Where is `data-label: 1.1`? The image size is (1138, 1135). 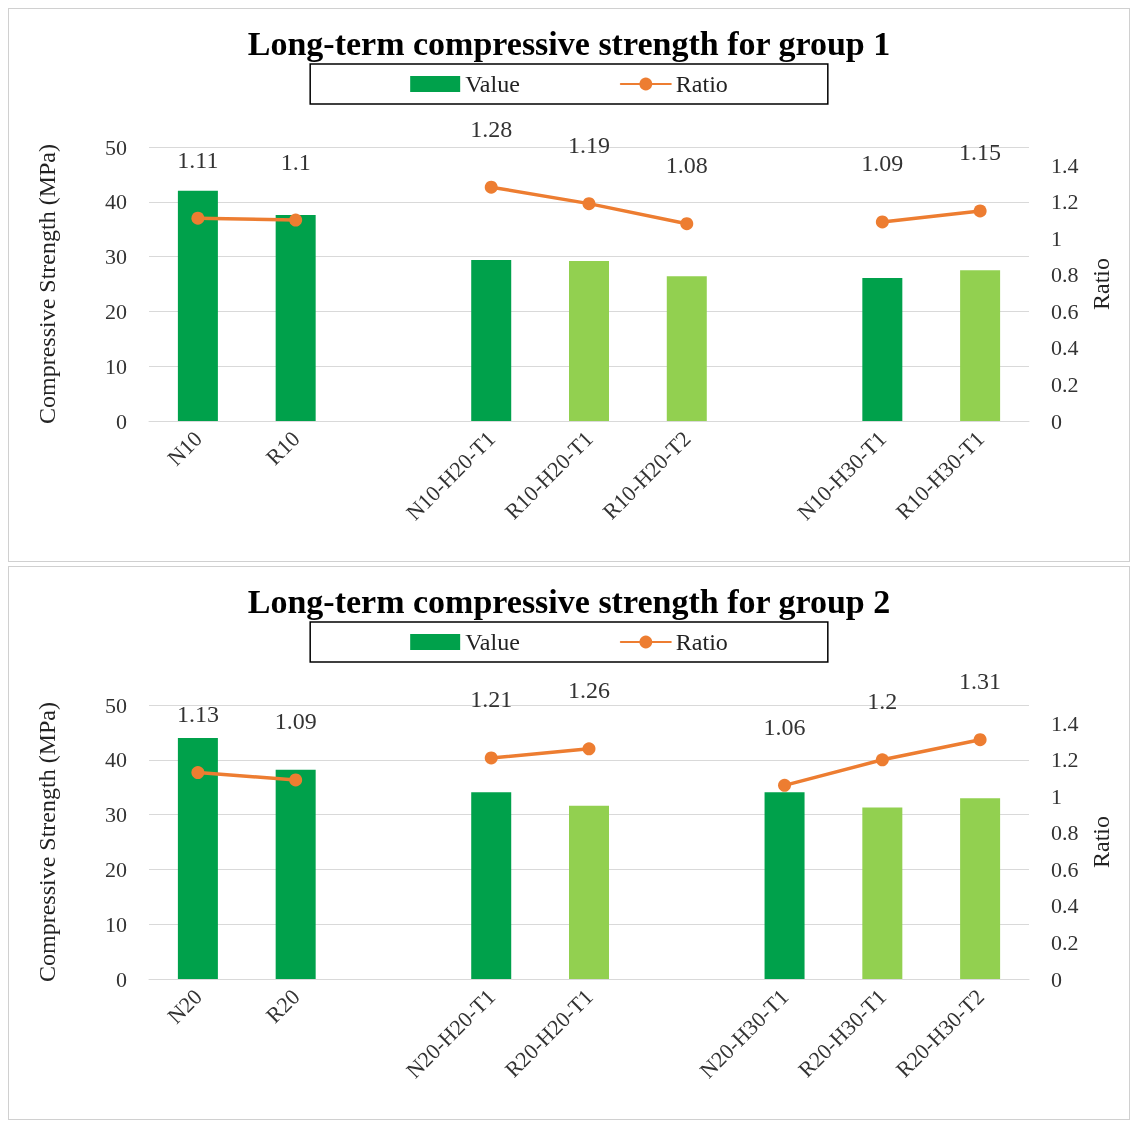 data-label: 1.1 is located at coordinates (295, 161).